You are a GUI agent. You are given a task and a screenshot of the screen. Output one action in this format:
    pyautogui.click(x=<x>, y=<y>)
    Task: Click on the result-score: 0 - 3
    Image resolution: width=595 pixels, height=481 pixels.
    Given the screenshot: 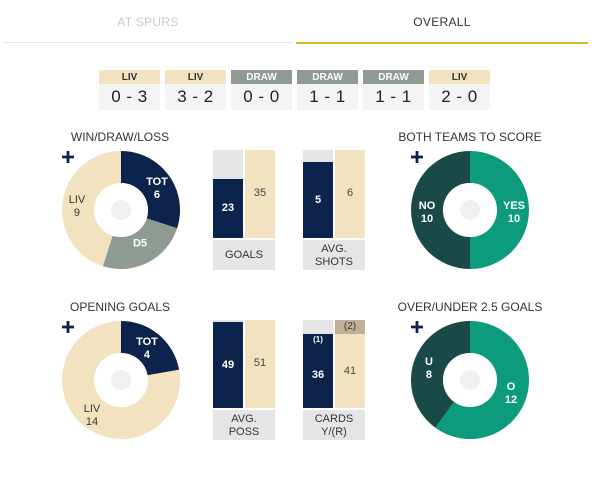 What is the action you would take?
    pyautogui.click(x=129, y=97)
    